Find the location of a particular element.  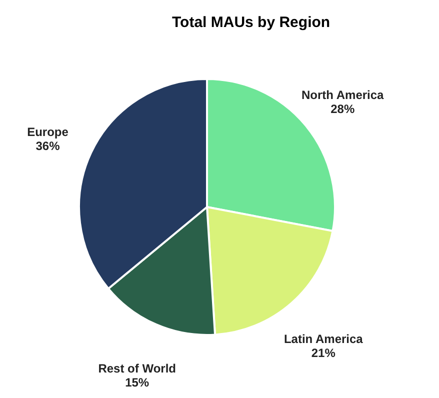

data-label: 28% is located at coordinates (342, 109).